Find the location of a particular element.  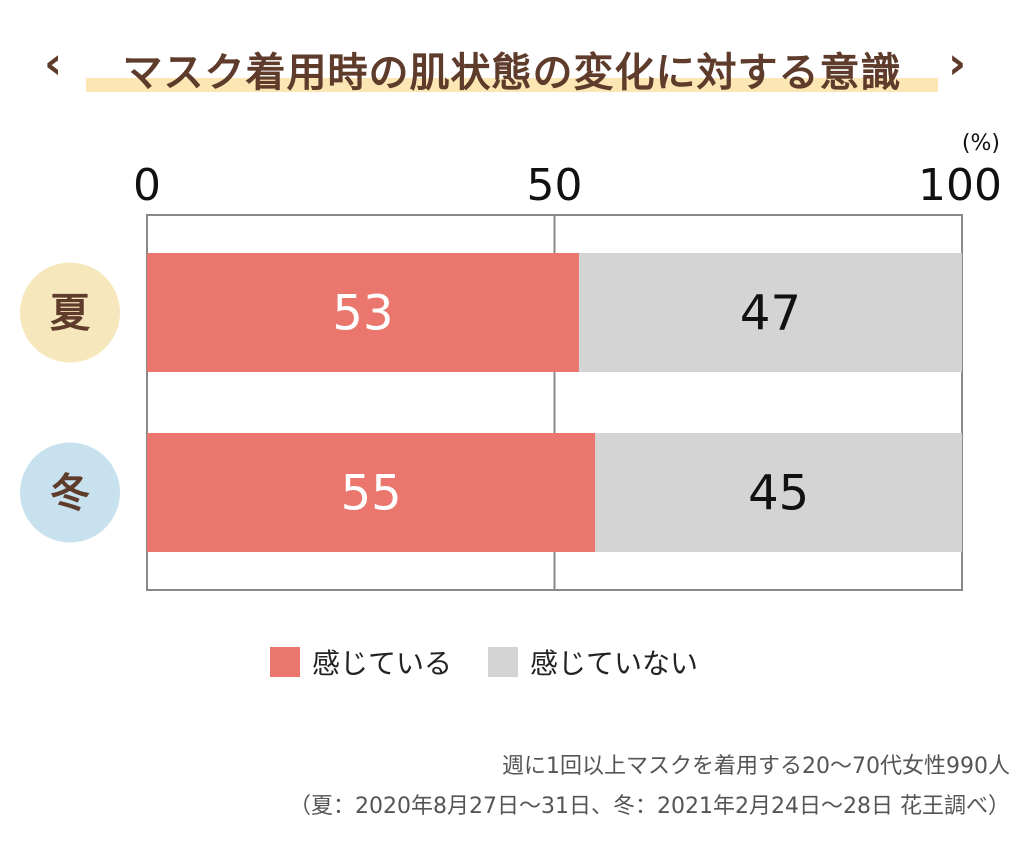

legend-label-feel: 感じている is located at coordinates (382, 663).